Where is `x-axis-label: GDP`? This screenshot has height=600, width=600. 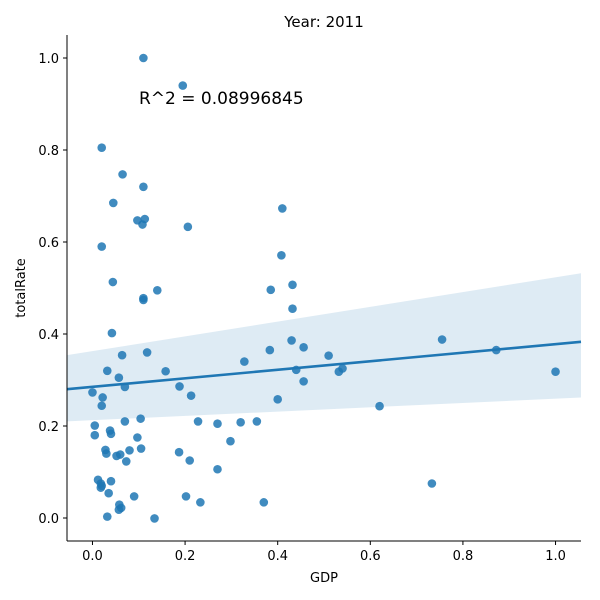
x-axis-label: GDP is located at coordinates (324, 578).